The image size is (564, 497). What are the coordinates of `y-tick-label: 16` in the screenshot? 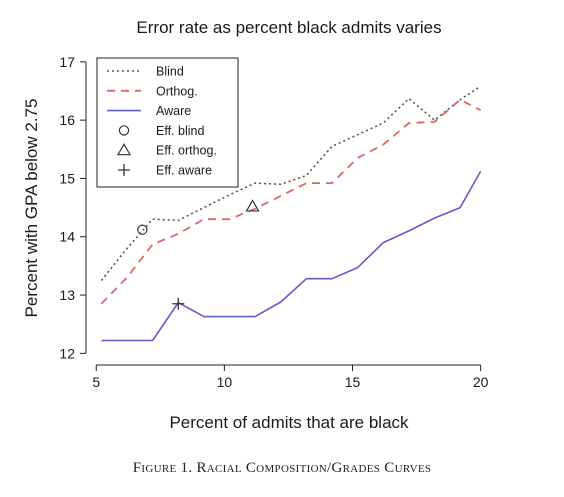 It's located at (67, 120).